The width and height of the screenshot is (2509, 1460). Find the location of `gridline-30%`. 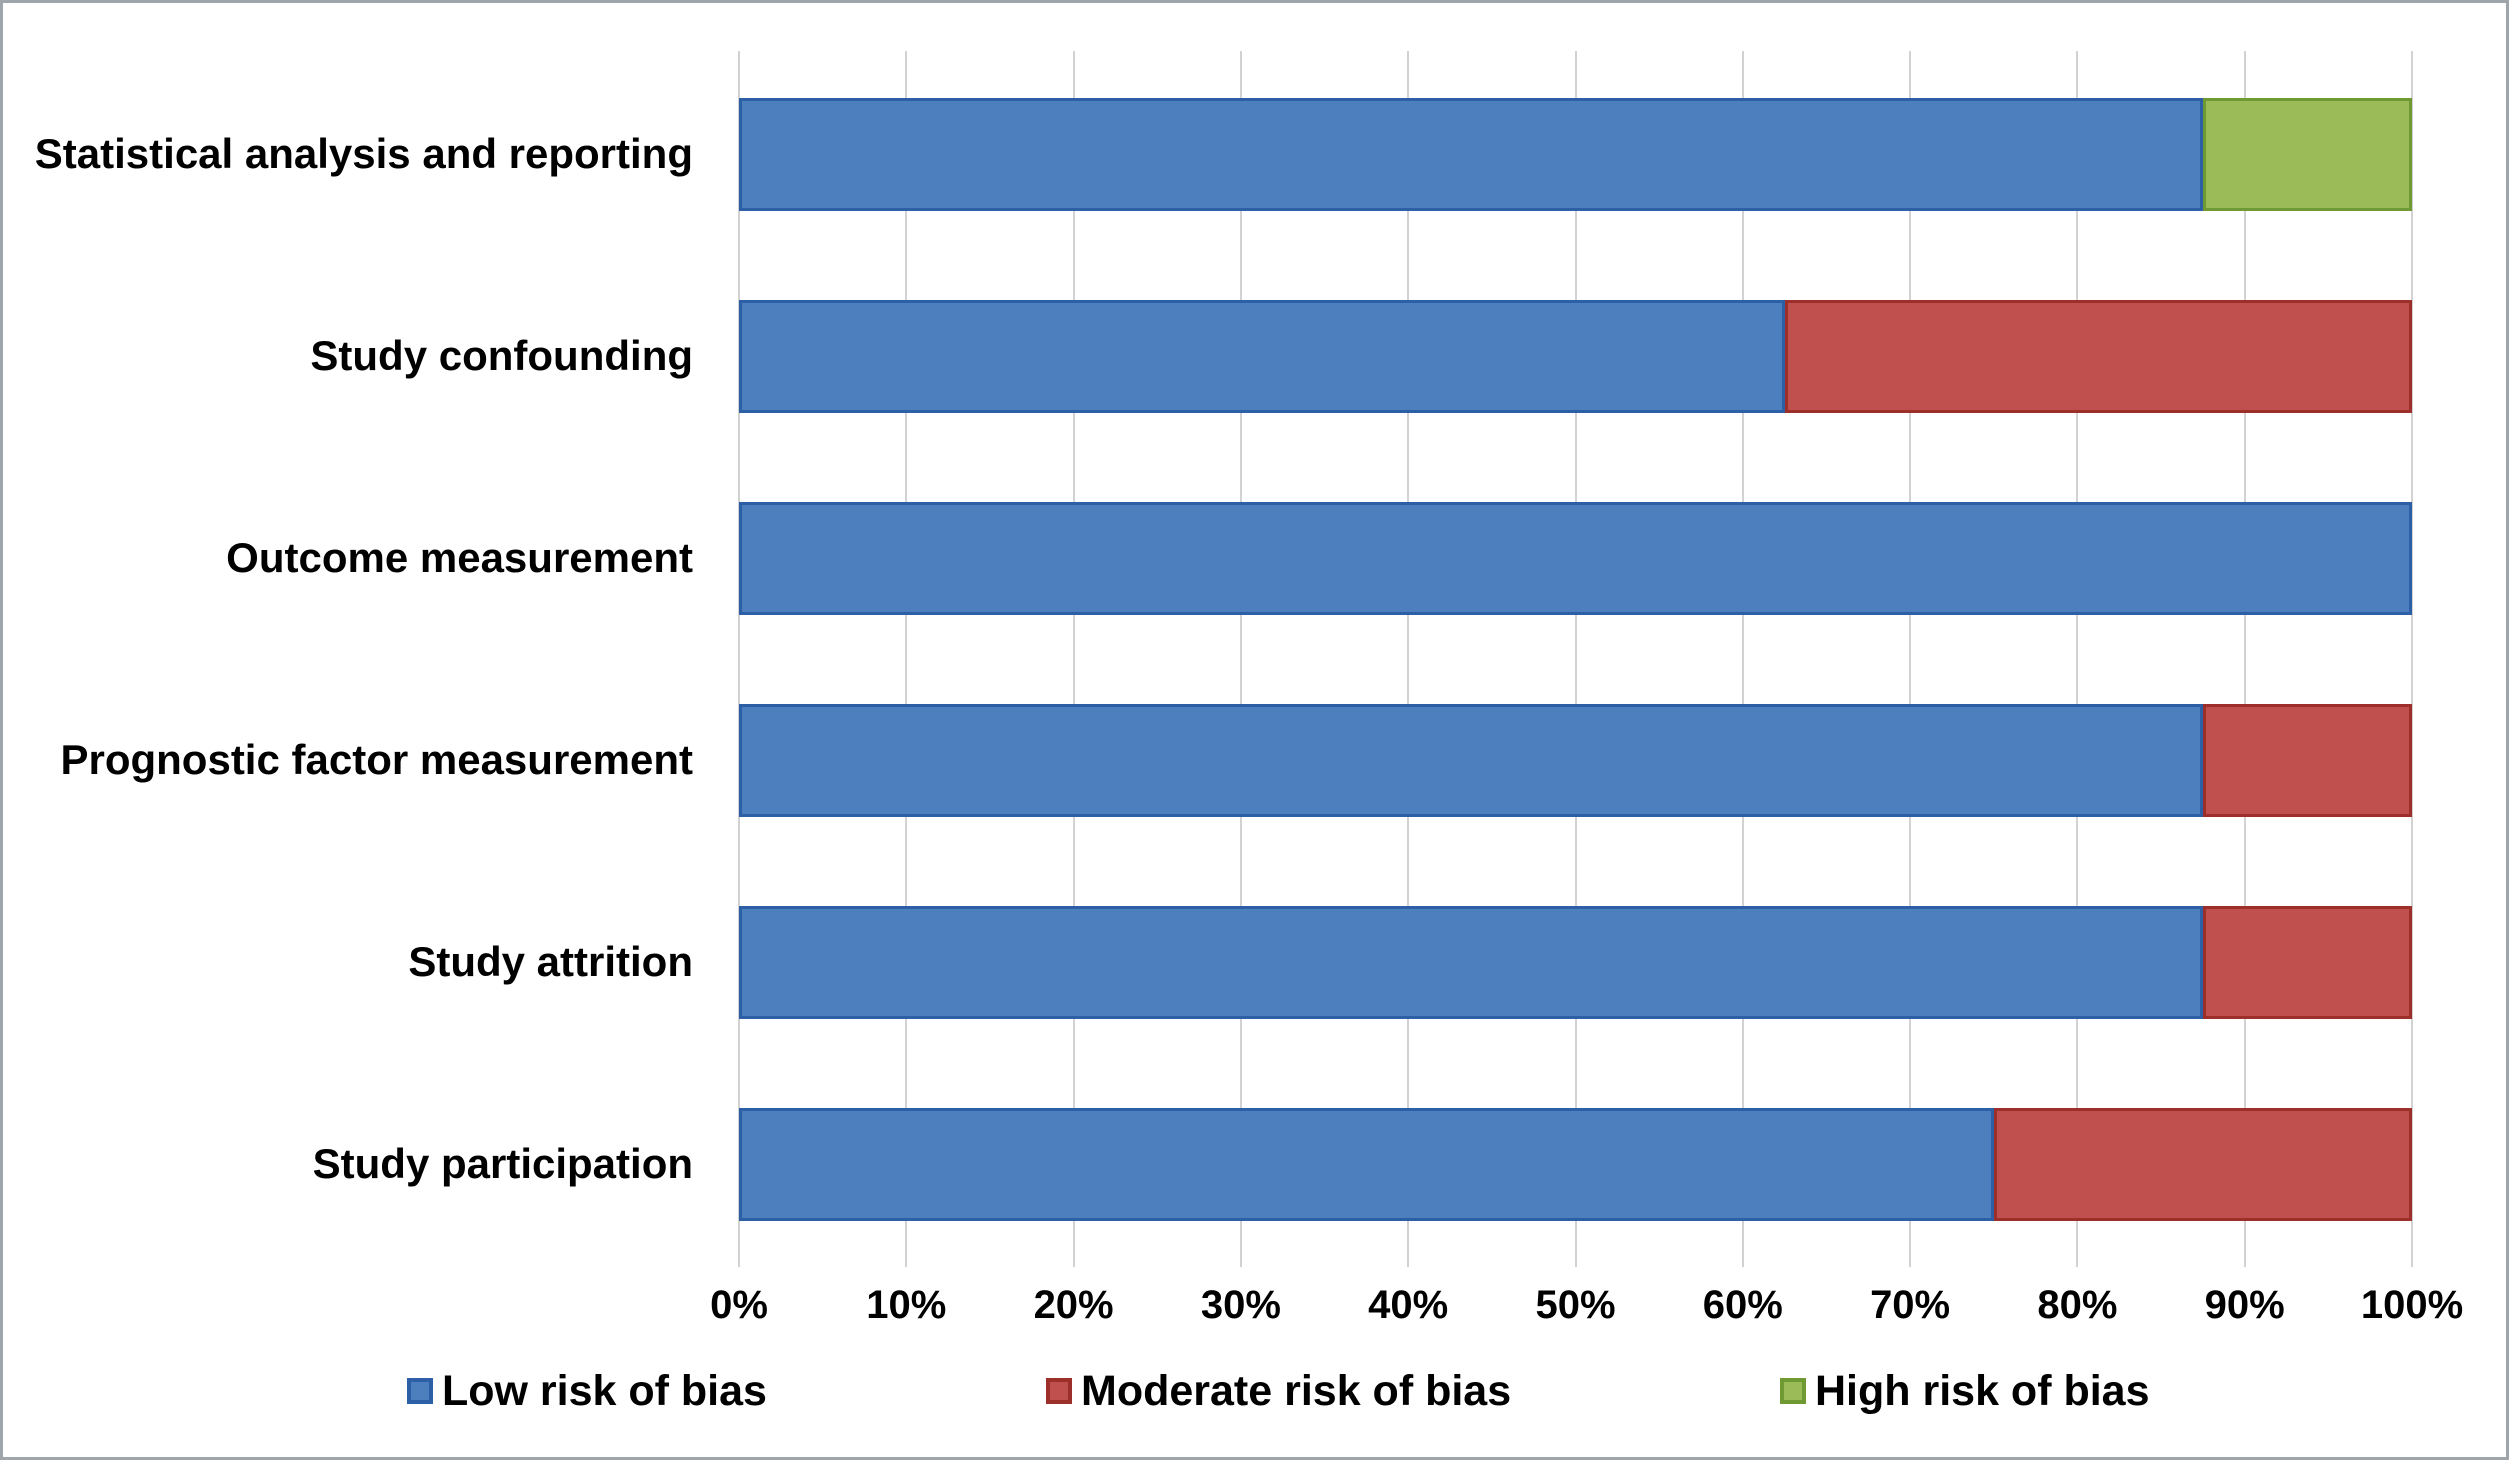

gridline-30% is located at coordinates (1240, 659).